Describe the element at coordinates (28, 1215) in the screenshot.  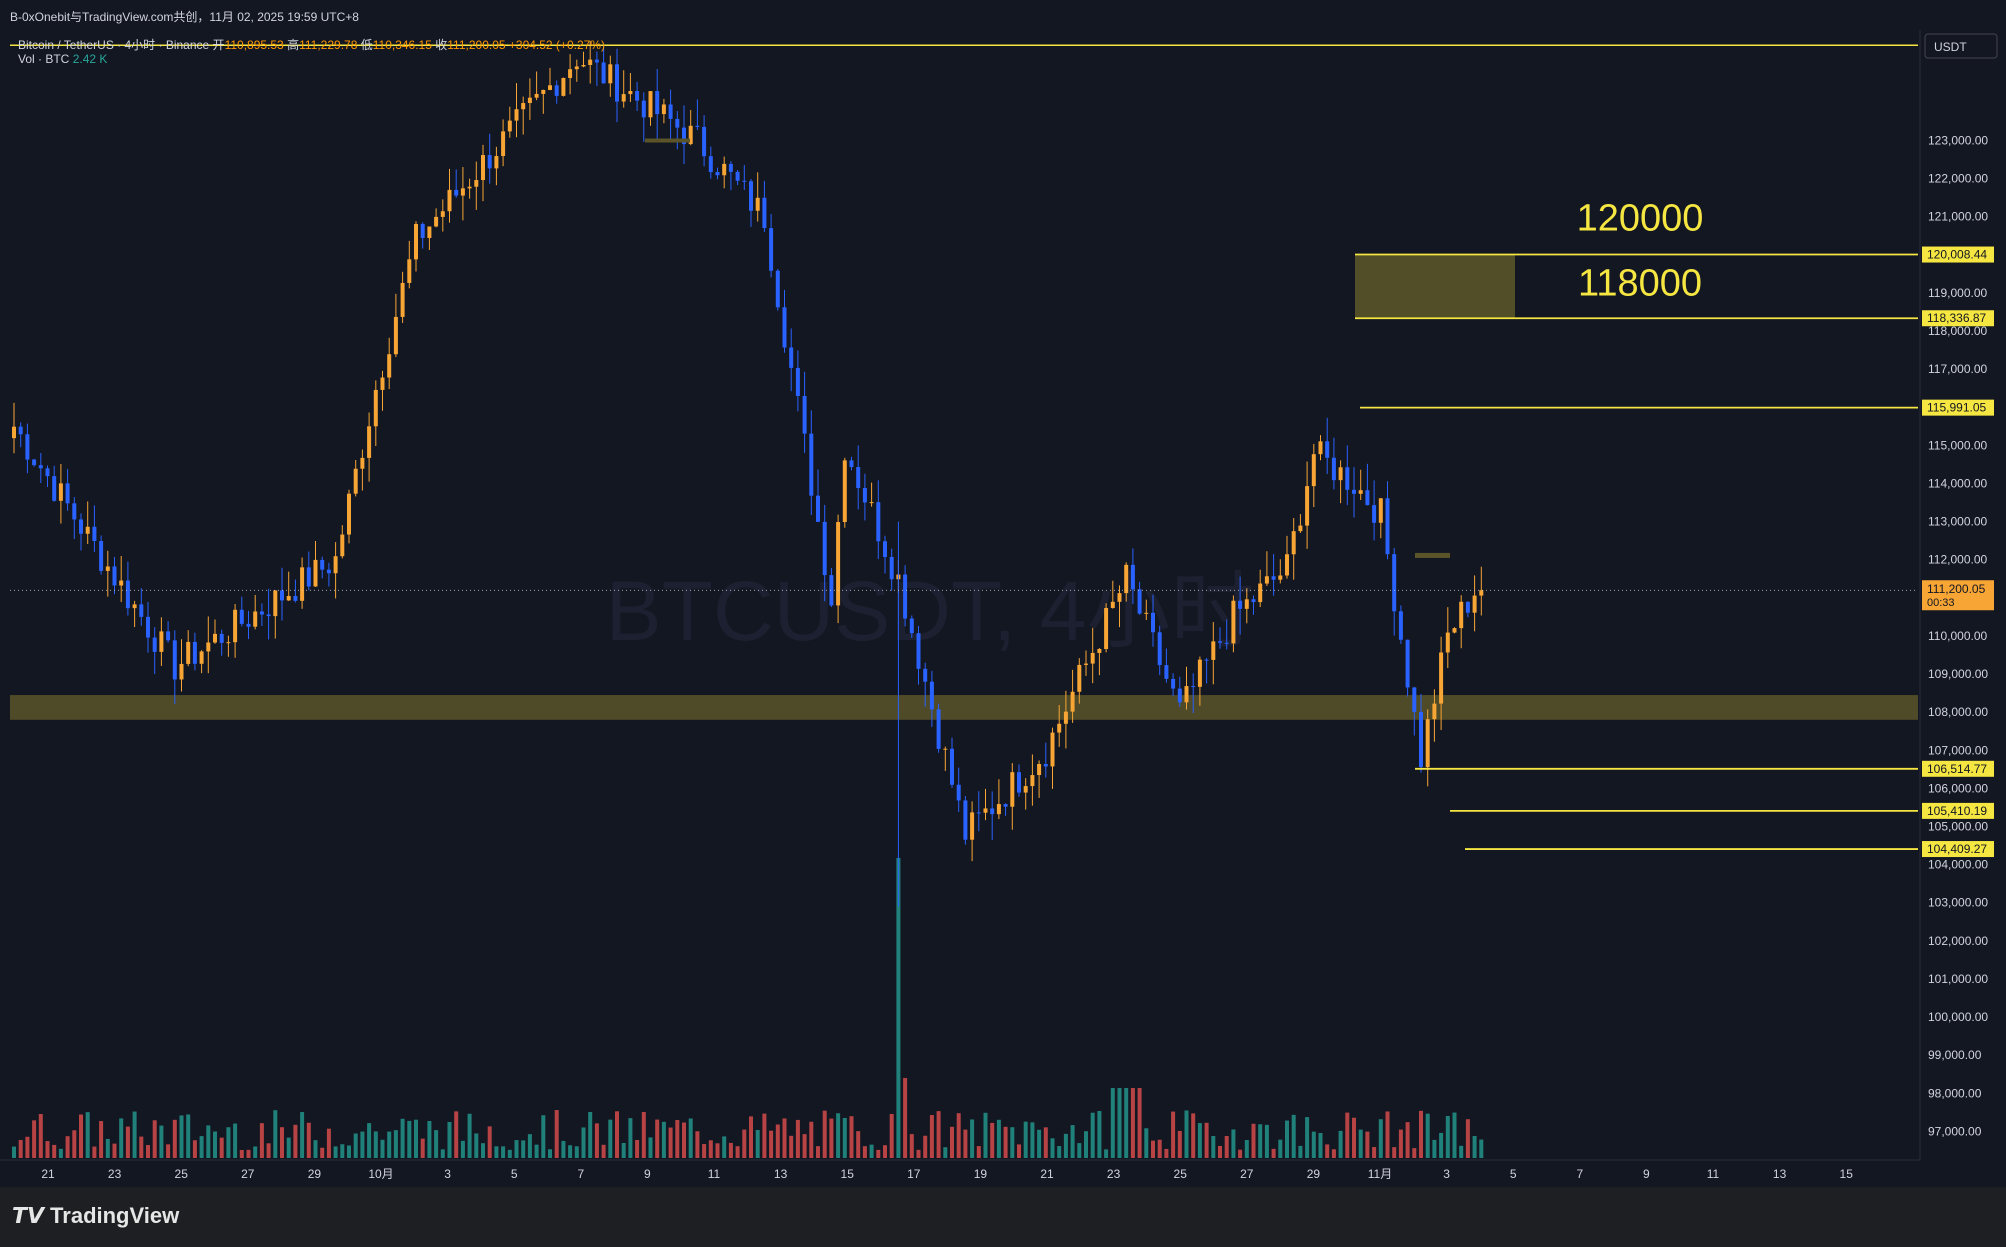
I see `tradingview-logo-icon: 𝙏𝙑` at that location.